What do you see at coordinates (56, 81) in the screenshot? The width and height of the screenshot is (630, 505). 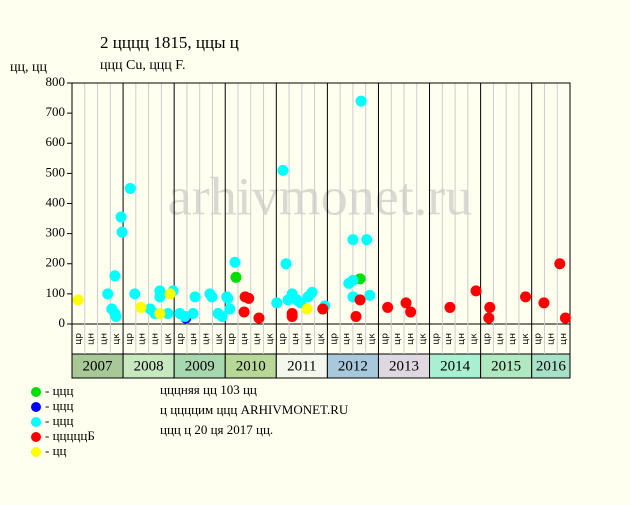 I see `y-tick-label: 800` at bounding box center [56, 81].